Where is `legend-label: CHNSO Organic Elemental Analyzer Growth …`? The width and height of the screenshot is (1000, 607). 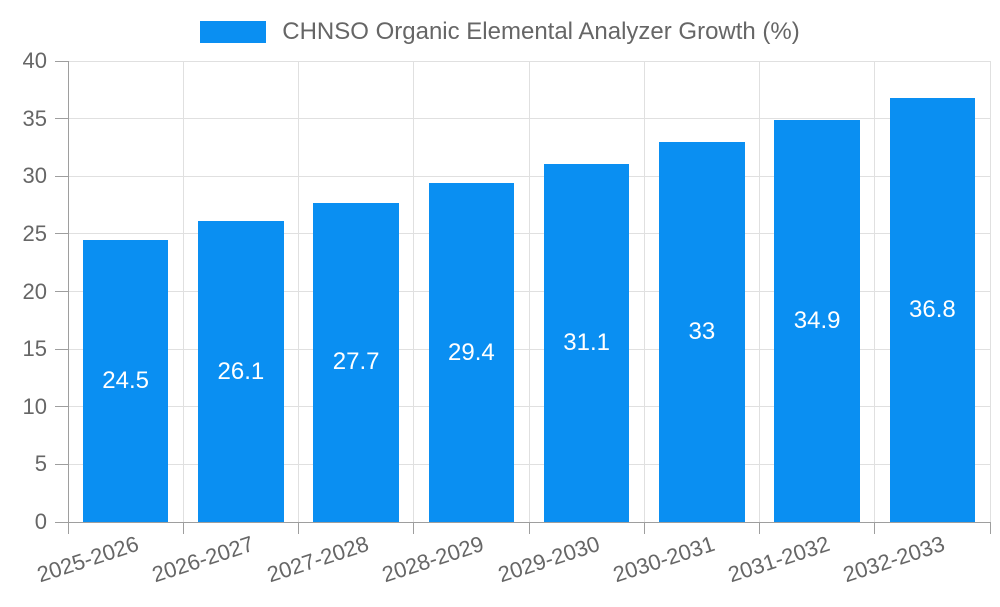 legend-label: CHNSO Organic Elemental Analyzer Growth … is located at coordinates (541, 31).